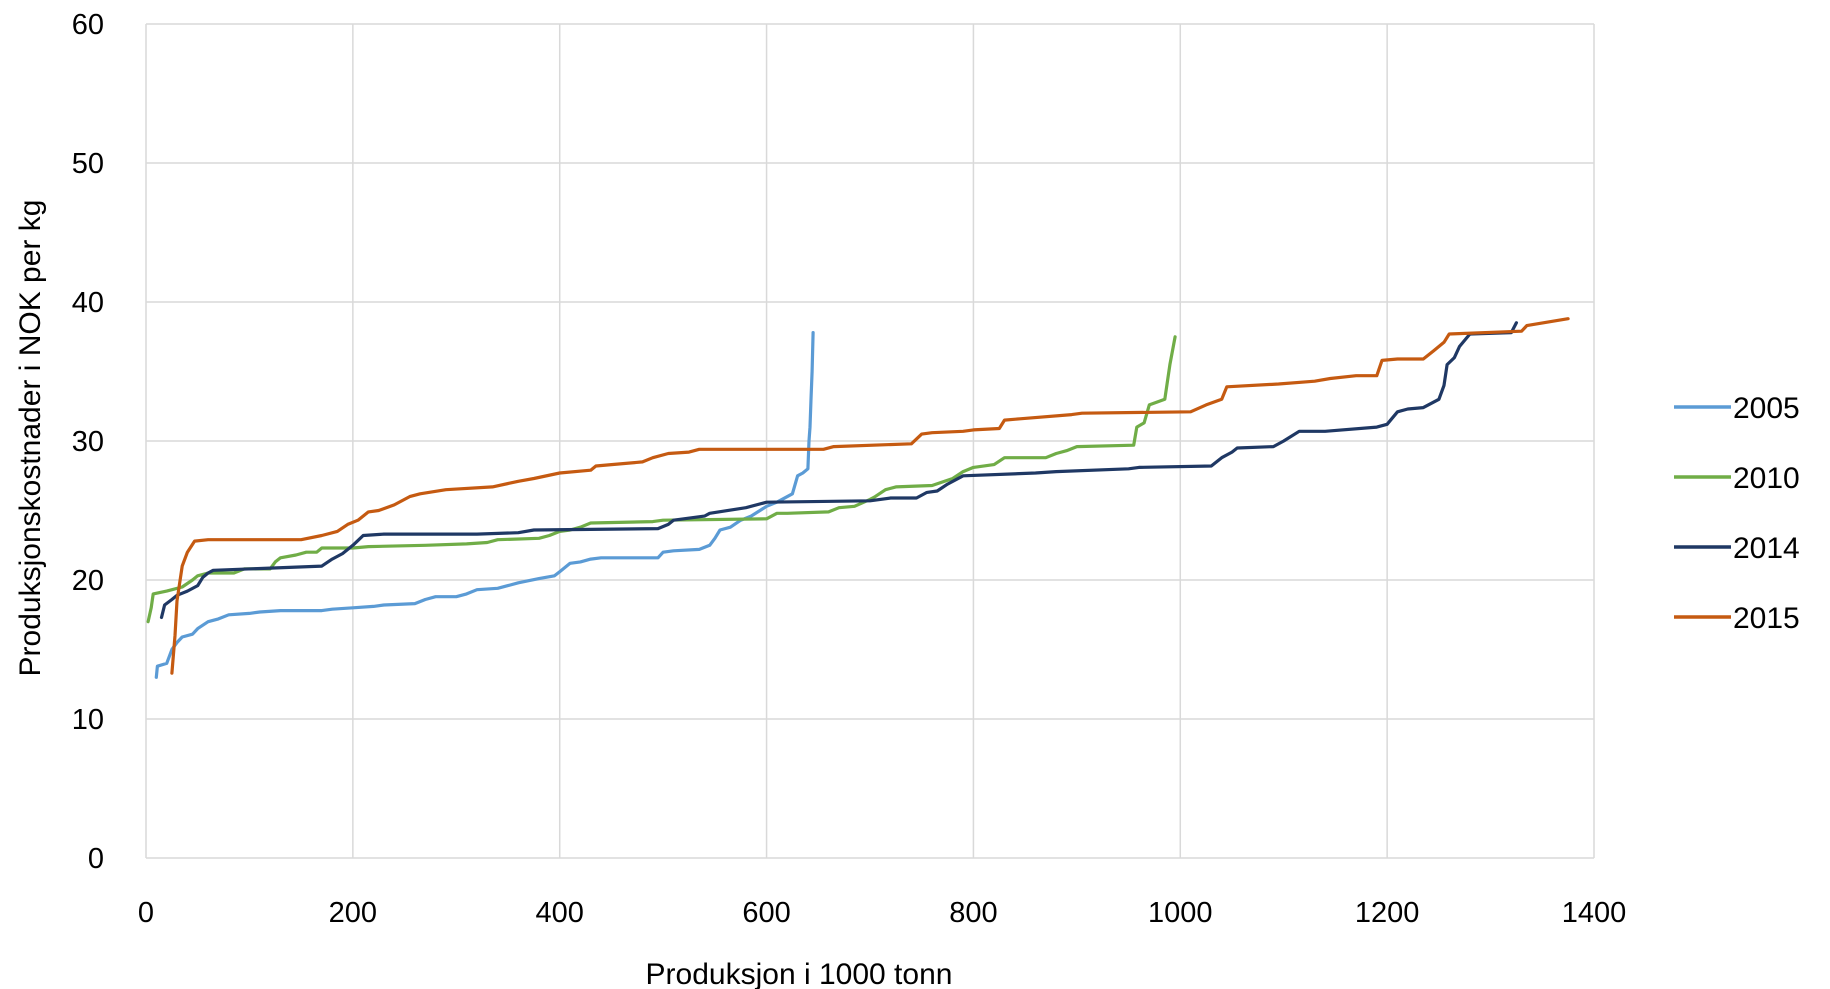  I want to click on y-tick-label: 60, so click(88, 25).